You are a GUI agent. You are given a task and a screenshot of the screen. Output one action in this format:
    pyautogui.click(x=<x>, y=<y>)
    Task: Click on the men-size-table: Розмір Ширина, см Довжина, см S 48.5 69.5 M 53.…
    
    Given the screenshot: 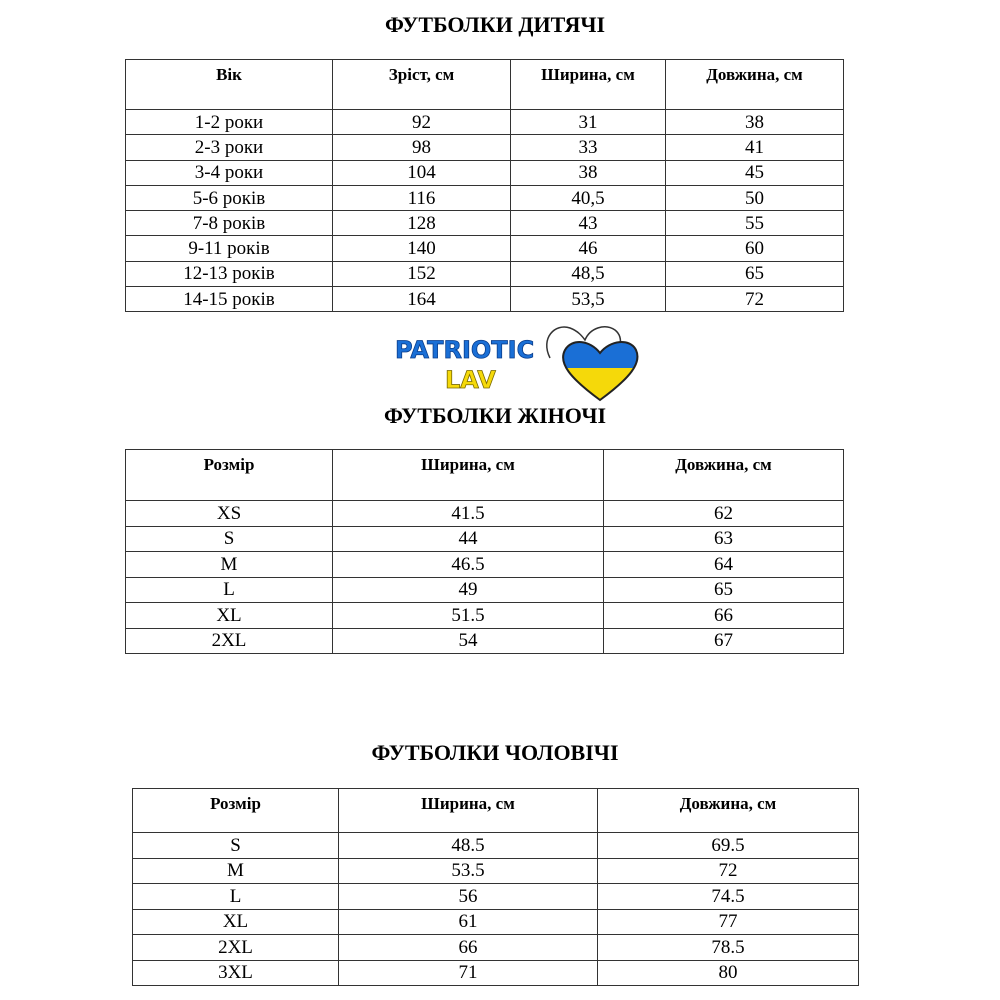 What is the action you would take?
    pyautogui.click(x=495, y=887)
    